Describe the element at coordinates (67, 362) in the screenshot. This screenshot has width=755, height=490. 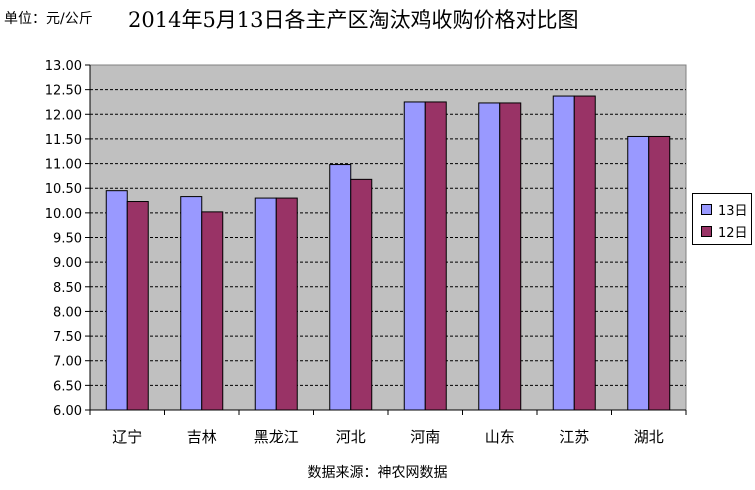
I see `y-tick-label: 7.00` at that location.